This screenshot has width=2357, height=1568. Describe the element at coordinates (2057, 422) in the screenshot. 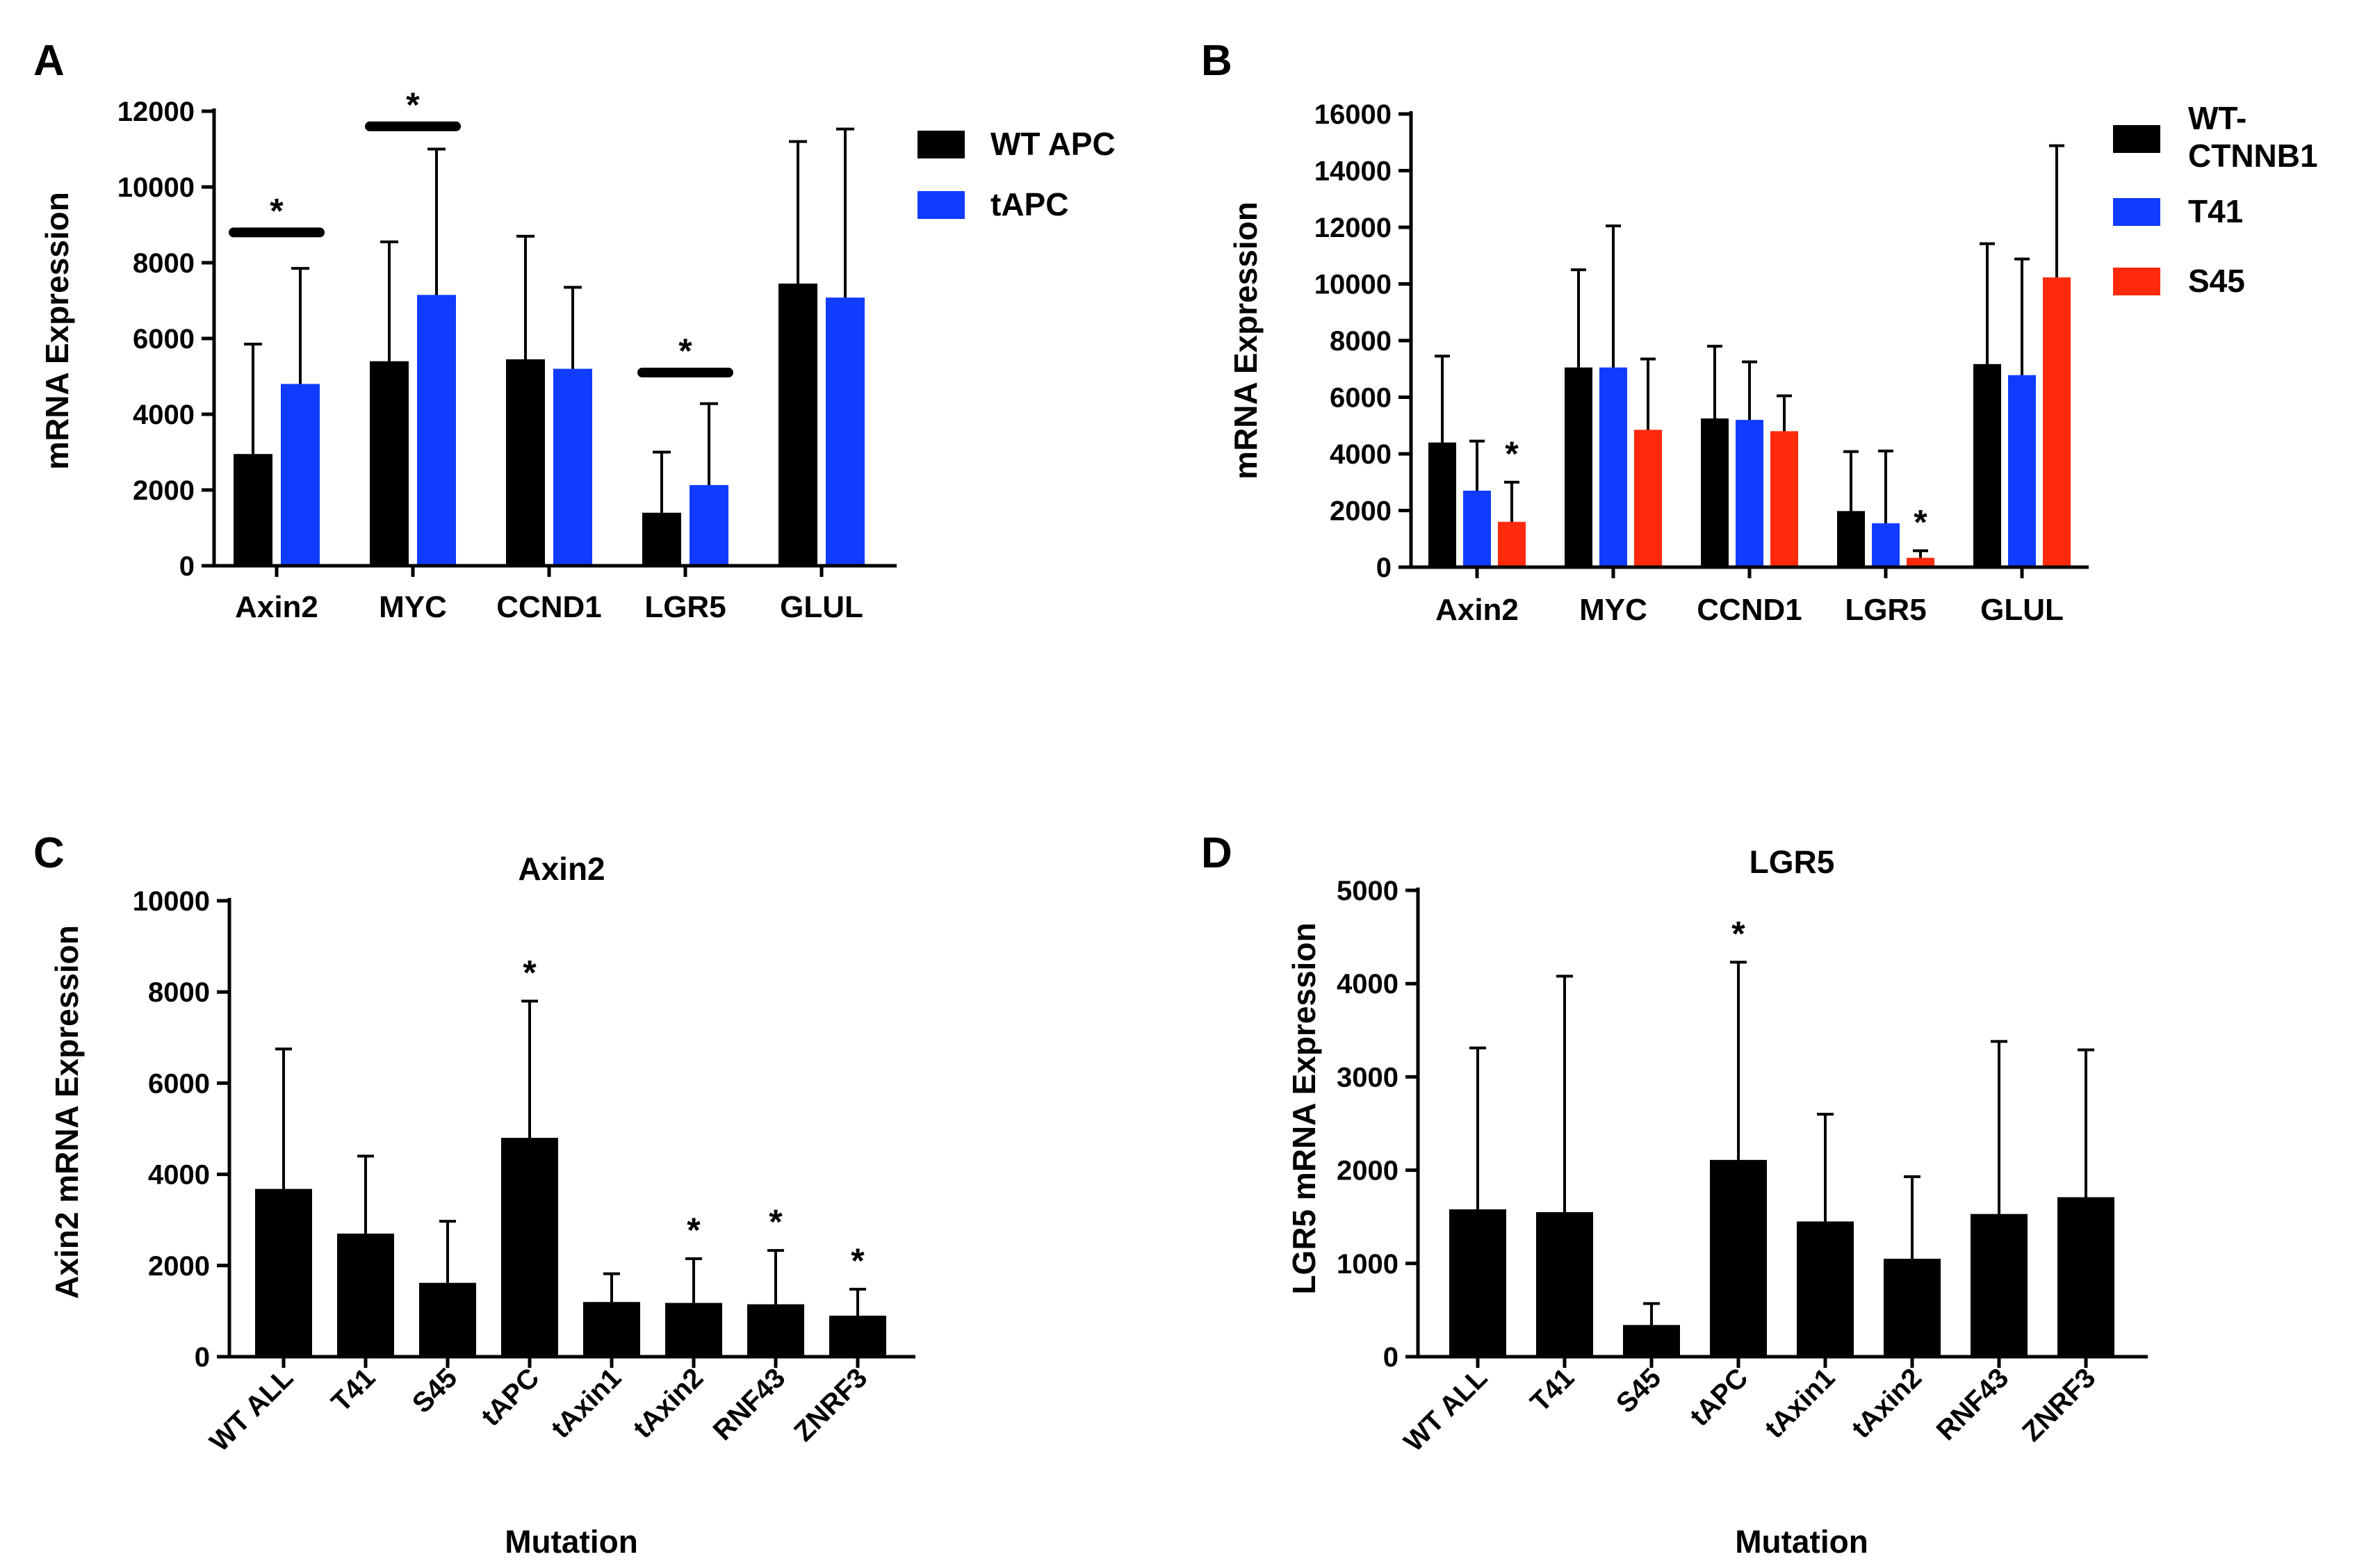

I see `panel-b-bar-s45-glul` at that location.